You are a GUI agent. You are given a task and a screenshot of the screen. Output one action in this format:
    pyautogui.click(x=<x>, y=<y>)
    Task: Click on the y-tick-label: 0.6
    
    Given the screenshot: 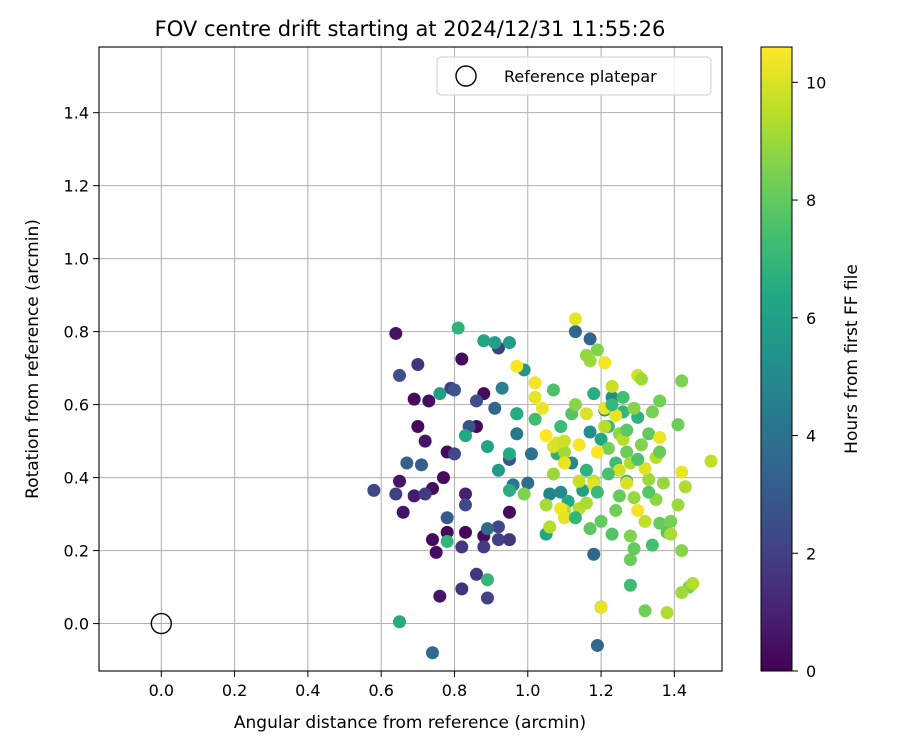 What is the action you would take?
    pyautogui.click(x=76, y=405)
    